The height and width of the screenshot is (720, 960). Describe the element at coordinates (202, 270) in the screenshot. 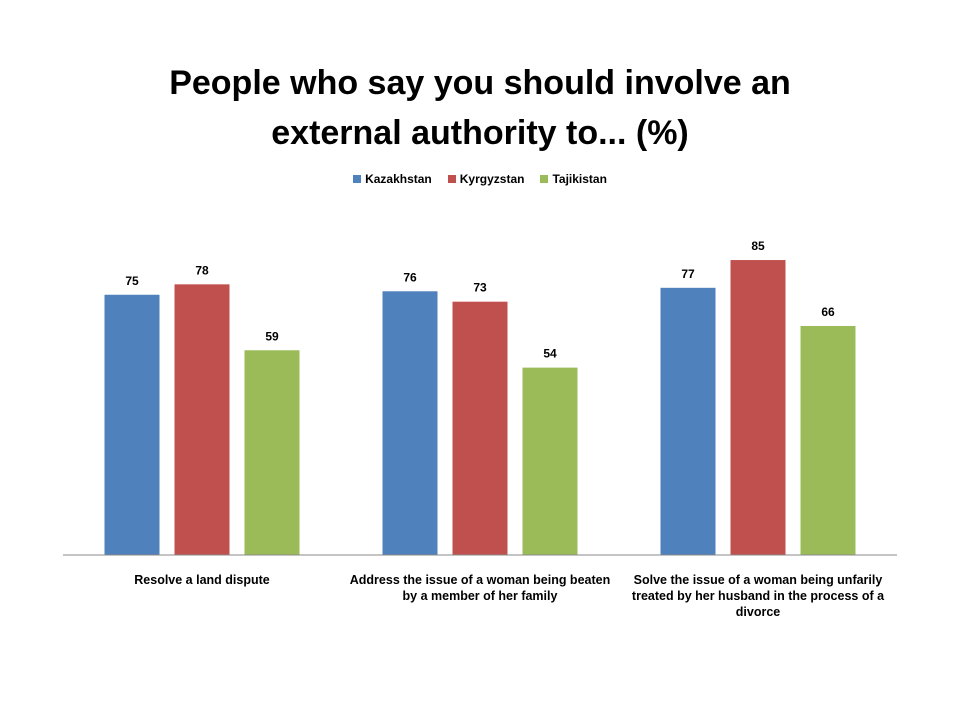

I see `data-label: 78` at that location.